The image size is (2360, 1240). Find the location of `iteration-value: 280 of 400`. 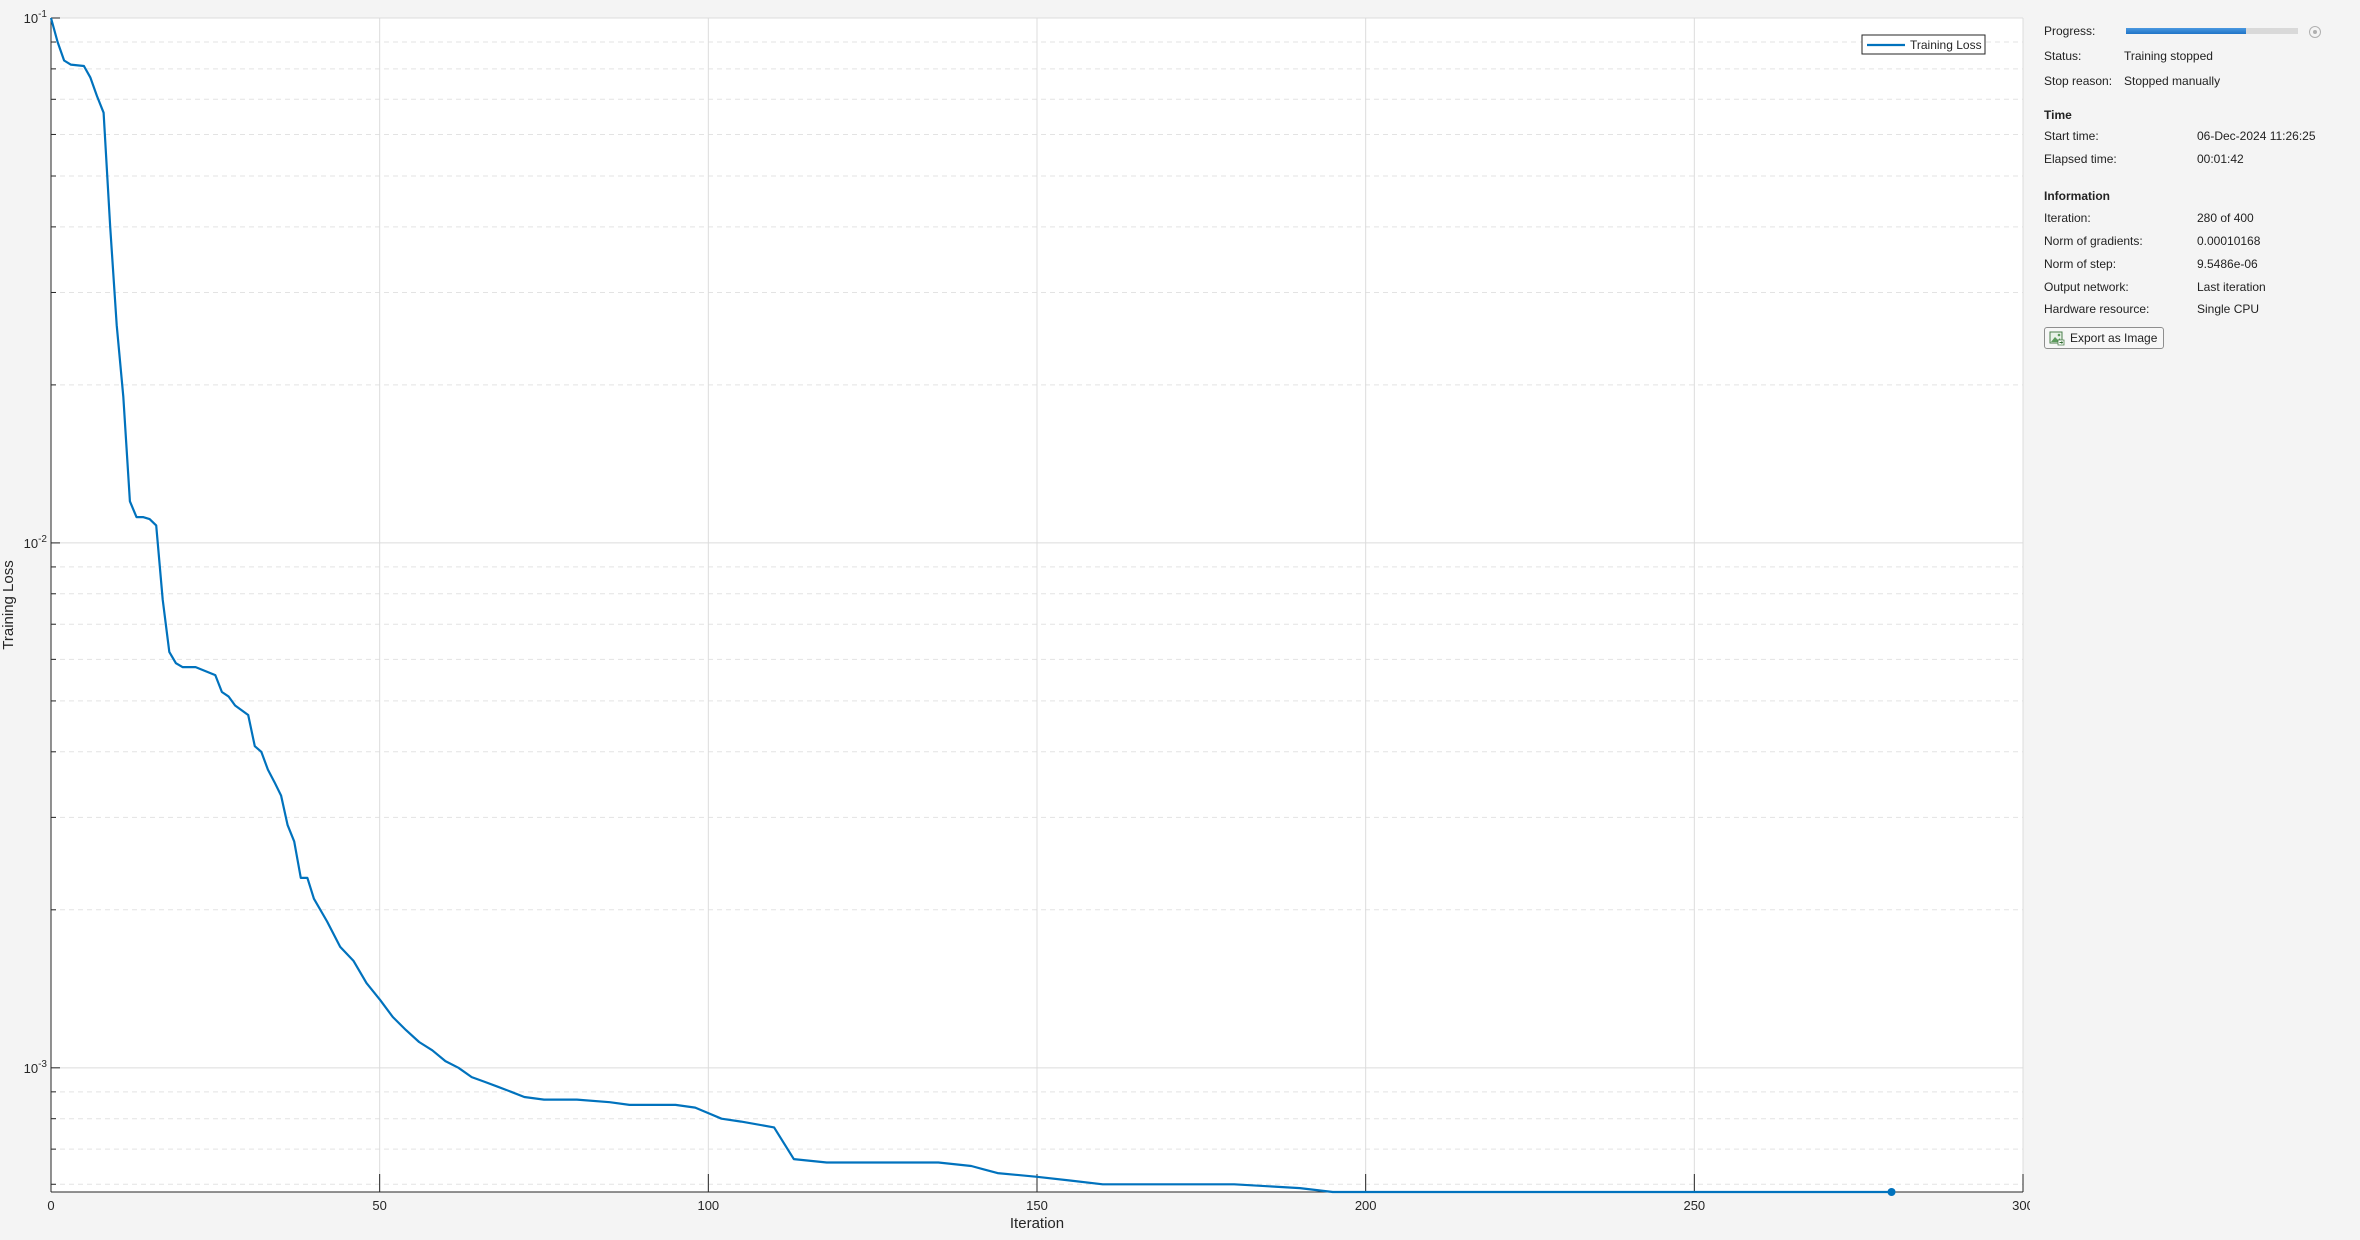

iteration-value: 280 of 400 is located at coordinates (2225, 218).